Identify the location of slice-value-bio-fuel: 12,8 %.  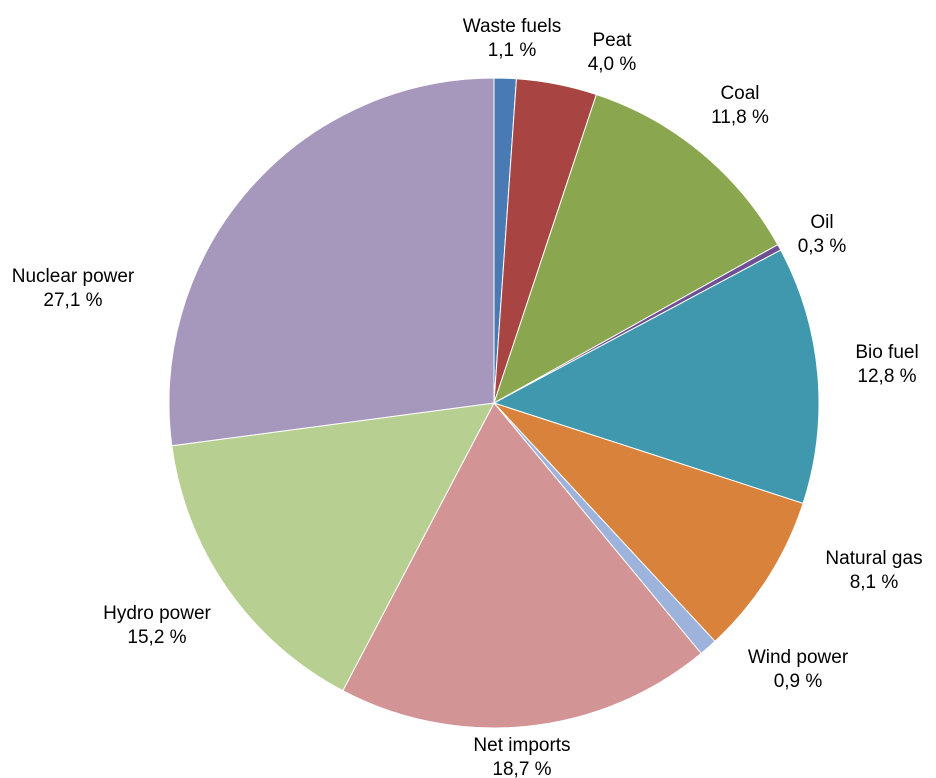
(886, 376).